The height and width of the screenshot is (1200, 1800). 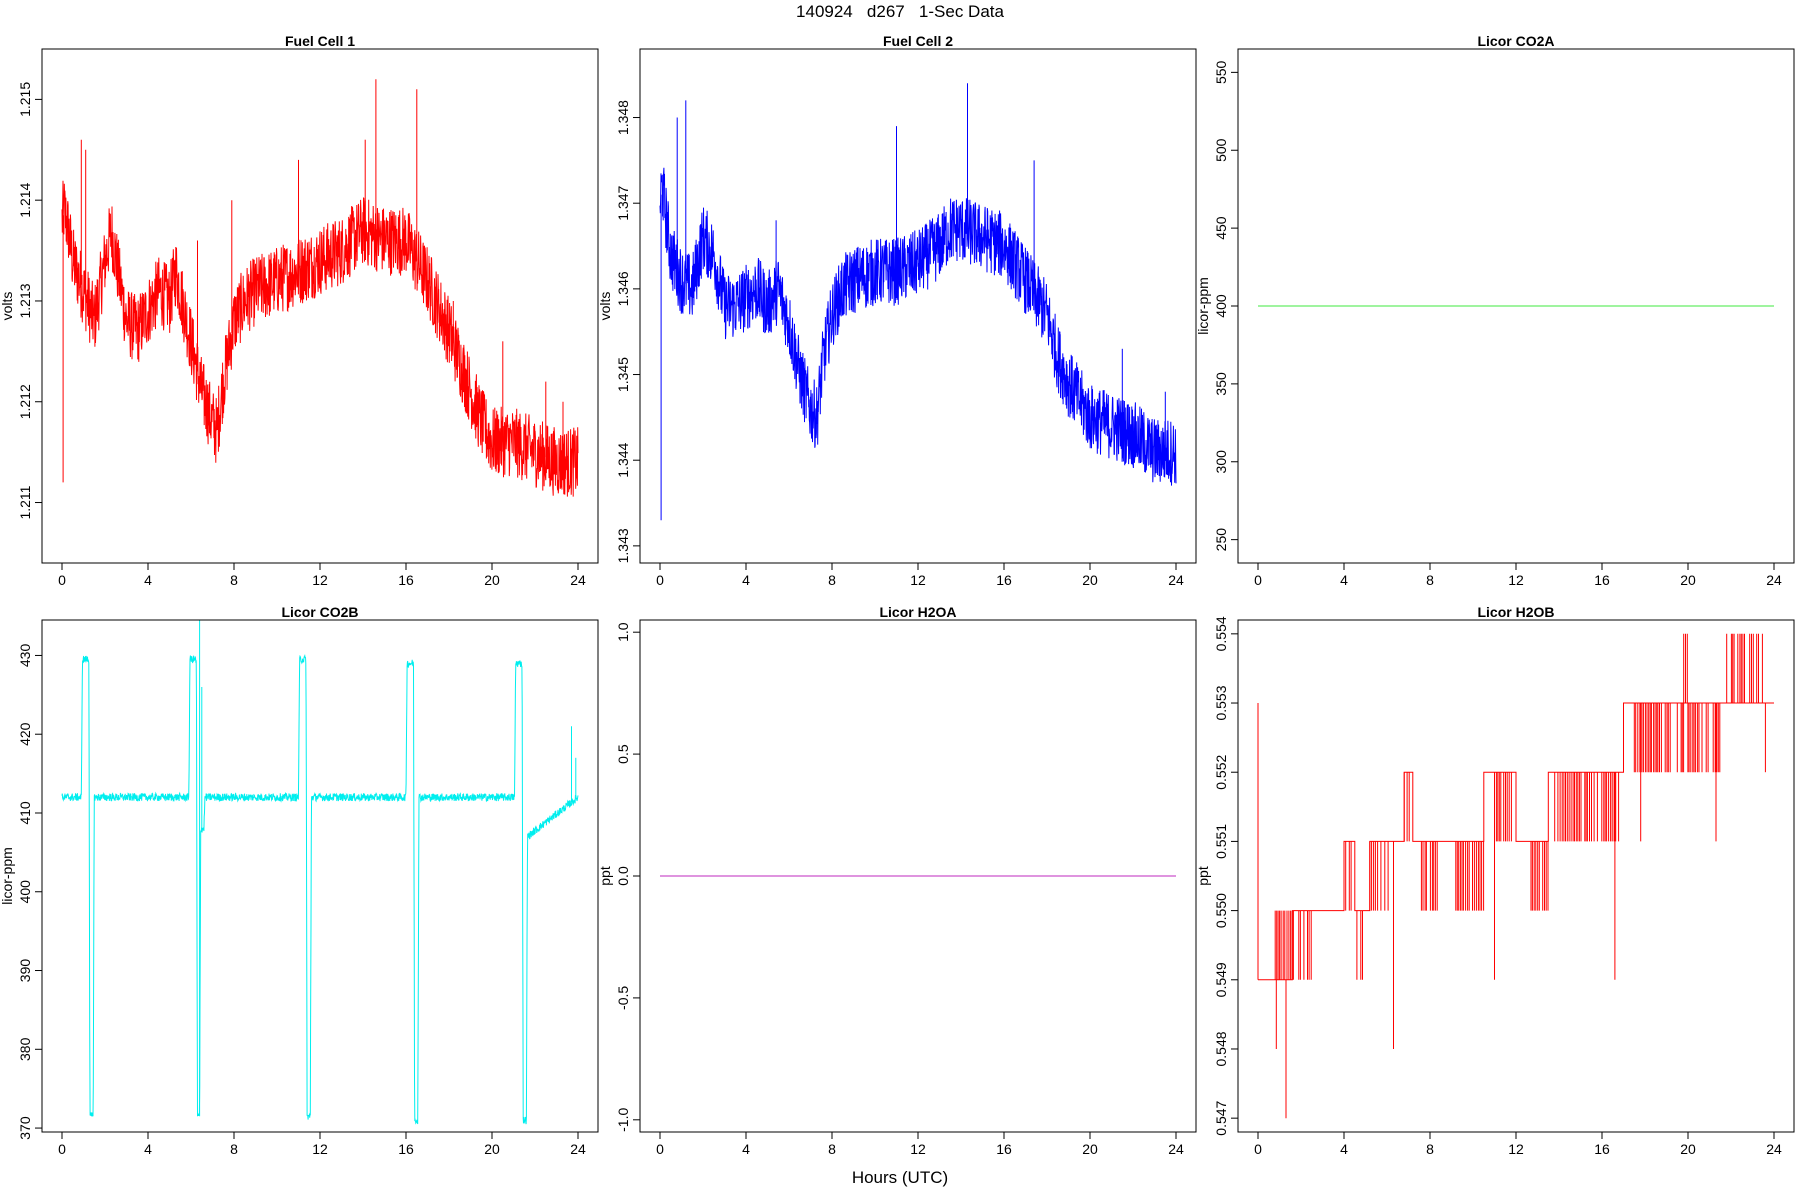 What do you see at coordinates (319, 612) in the screenshot?
I see `panel-title: Licor CO2B` at bounding box center [319, 612].